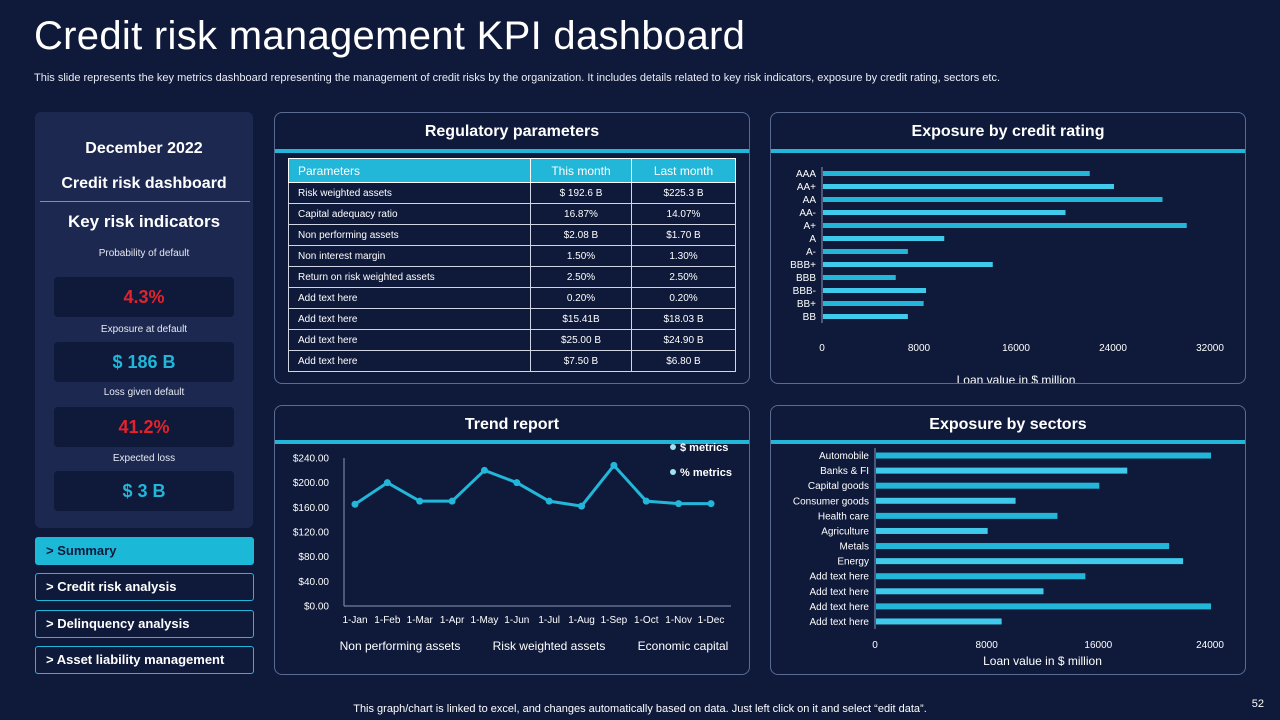 The width and height of the screenshot is (1280, 720). I want to click on table-cell: $6.80 B, so click(683, 361).